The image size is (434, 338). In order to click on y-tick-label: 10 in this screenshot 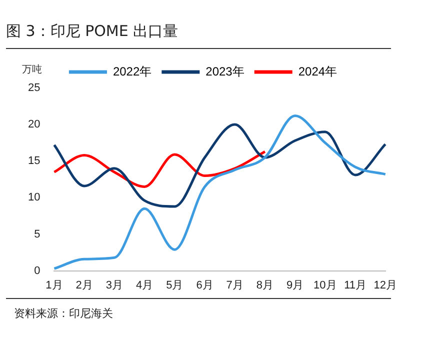, I will do `click(34, 198)`.